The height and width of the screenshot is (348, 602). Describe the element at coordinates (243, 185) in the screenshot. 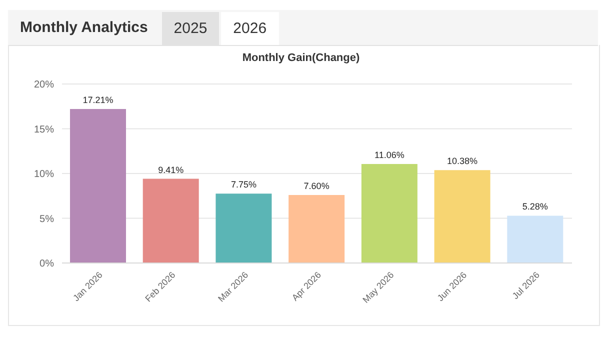

I see `data-label: 7.75%` at that location.